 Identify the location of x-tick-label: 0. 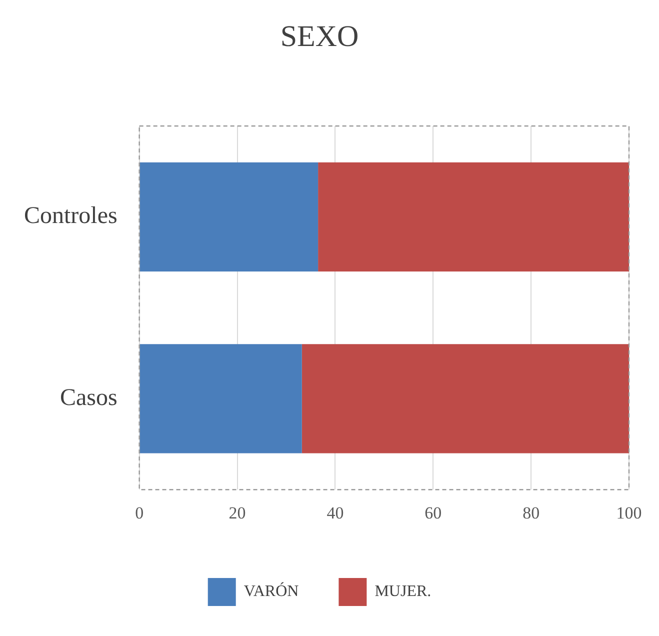
(139, 512).